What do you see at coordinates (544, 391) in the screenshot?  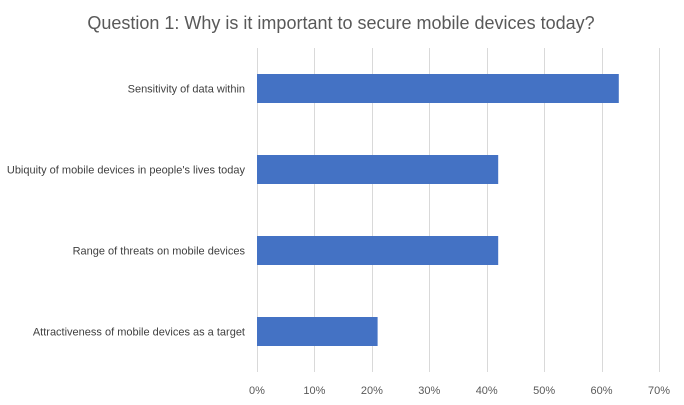 I see `x-tick-label: 50%` at bounding box center [544, 391].